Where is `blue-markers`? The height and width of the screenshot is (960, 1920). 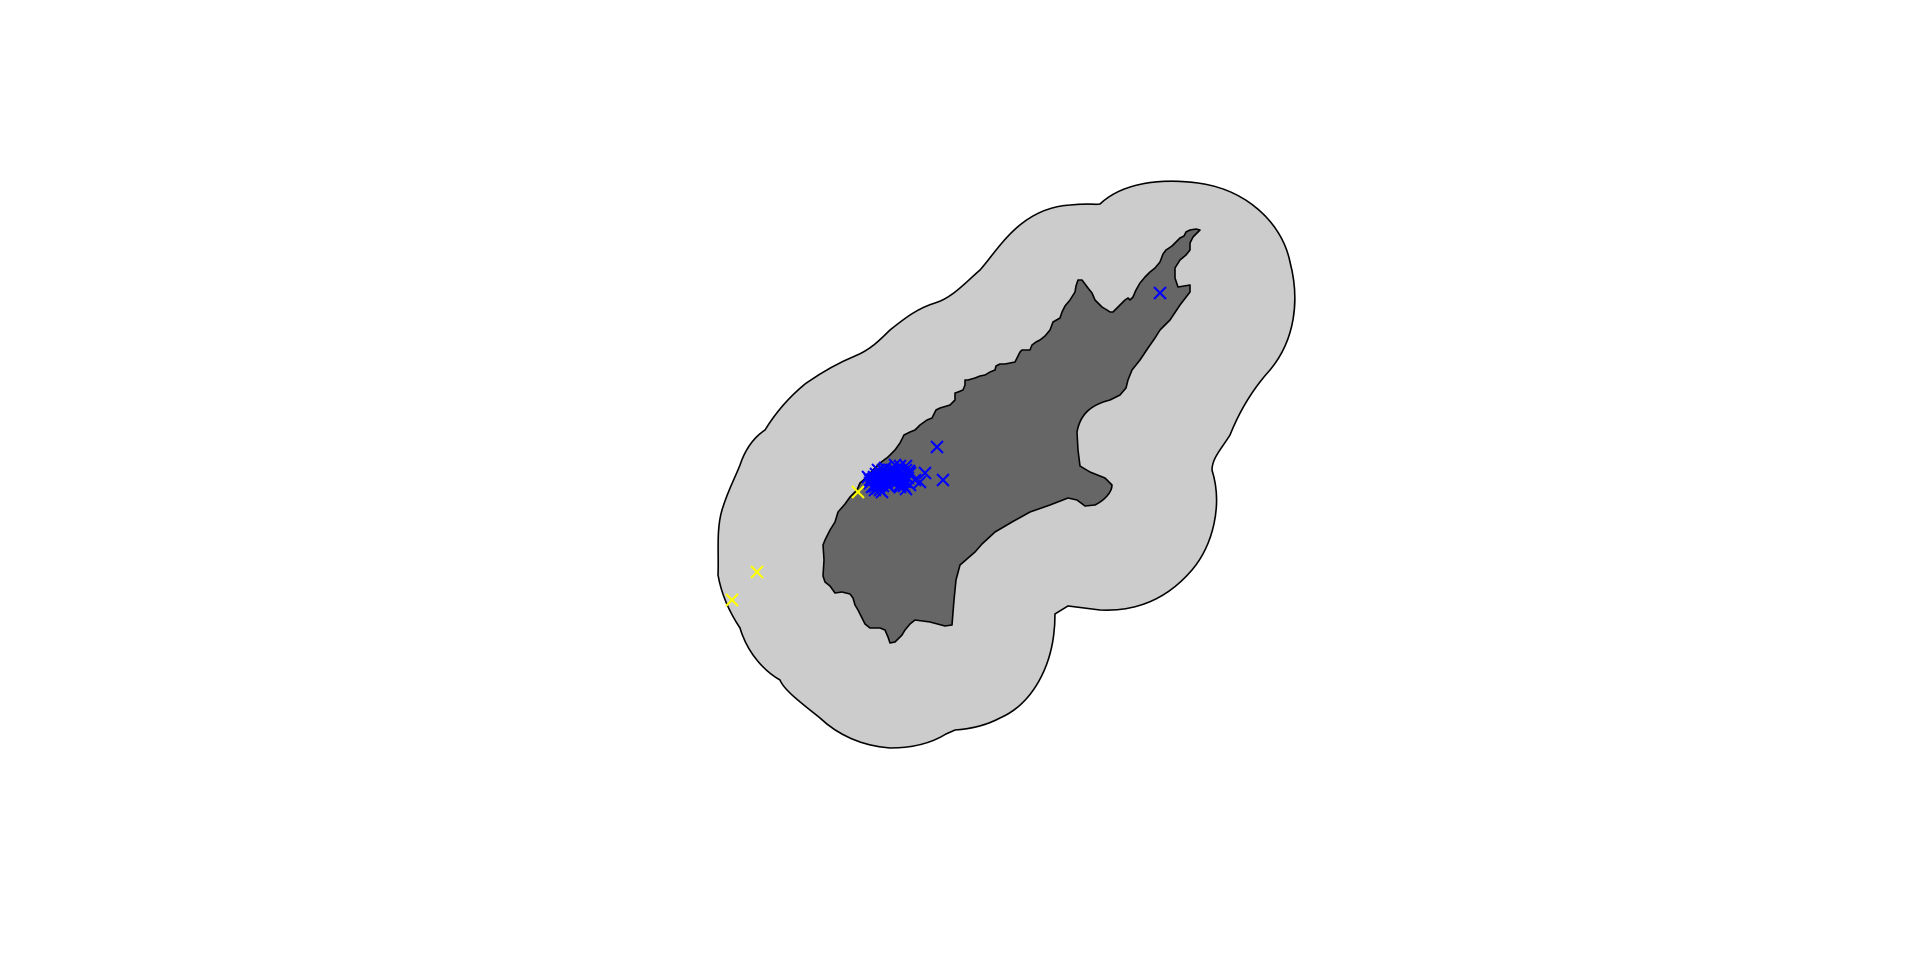 blue-markers is located at coordinates (1014, 392).